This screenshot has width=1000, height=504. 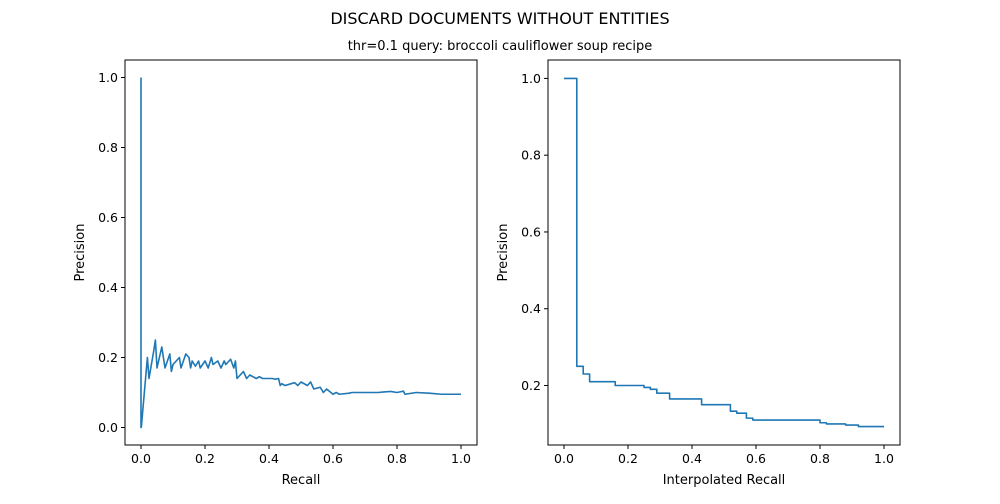 What do you see at coordinates (499, 18) in the screenshot?
I see `figure-title: DISCARD DOCUMENTS WITHOUT ENTITIES` at bounding box center [499, 18].